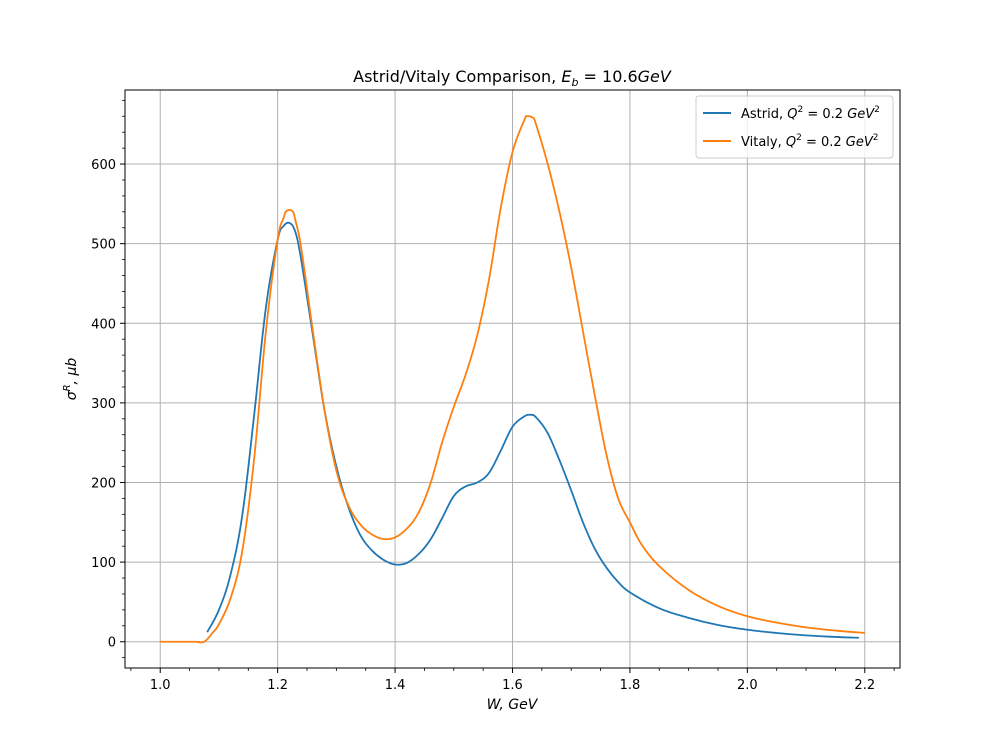 This screenshot has height=750, width=1000. I want to click on y-tick-label: 600, so click(103, 165).